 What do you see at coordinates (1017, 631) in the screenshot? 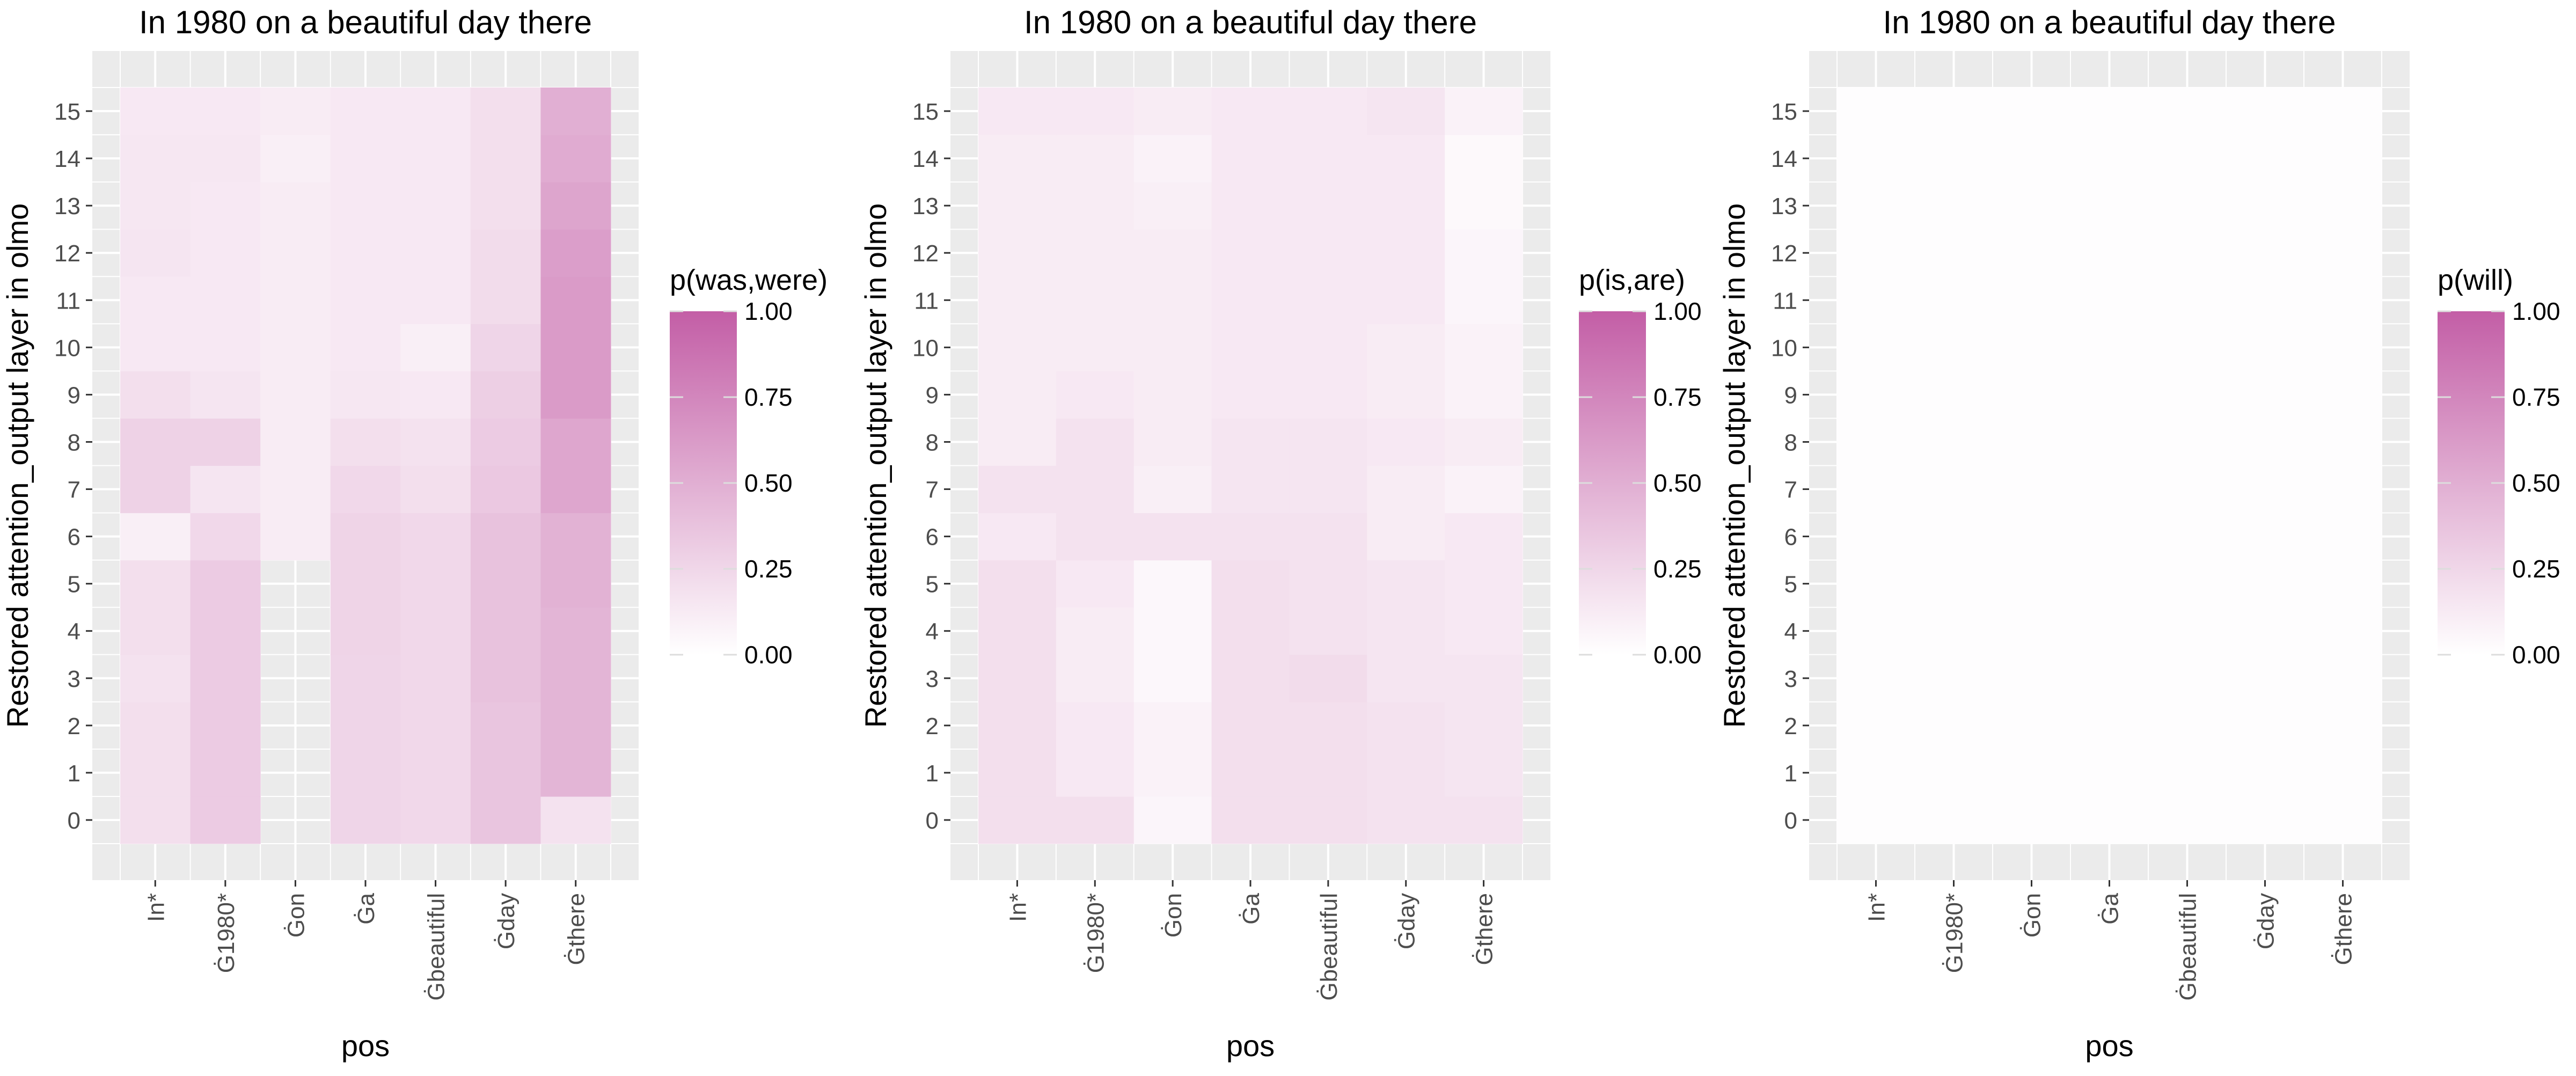
I see `heatmap-cell: In*, 4: 0.2` at bounding box center [1017, 631].